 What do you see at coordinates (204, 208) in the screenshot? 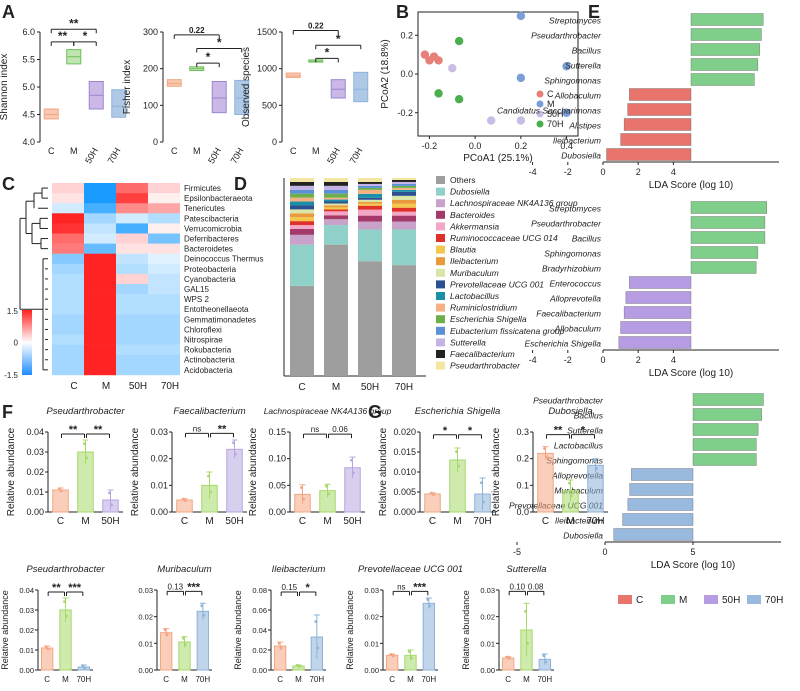
I see `heat-row-label: Tenericutes` at bounding box center [204, 208].